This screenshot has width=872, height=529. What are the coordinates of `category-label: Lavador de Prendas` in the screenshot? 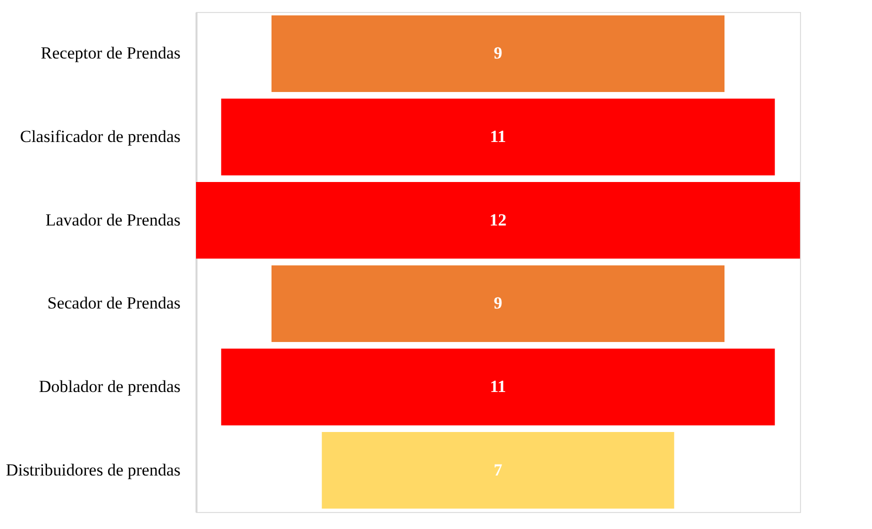 It's located at (112, 220).